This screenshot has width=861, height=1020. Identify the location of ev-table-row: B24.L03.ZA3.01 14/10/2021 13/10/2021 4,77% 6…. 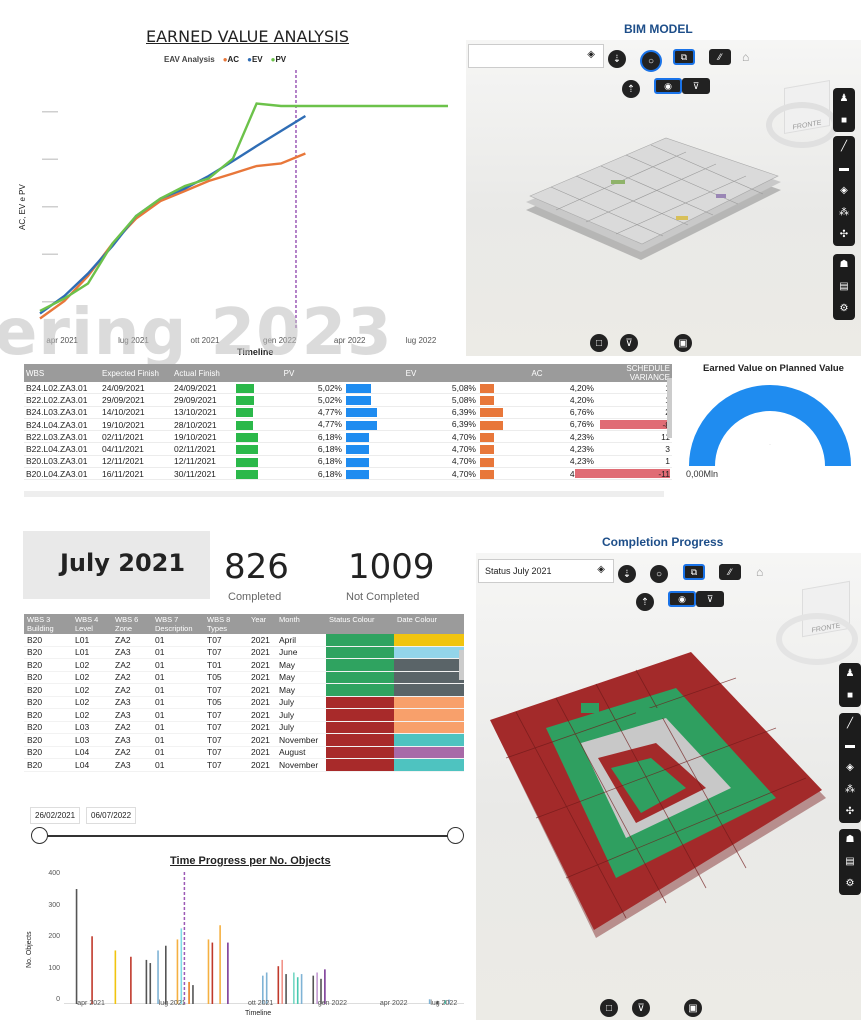
(348, 412).